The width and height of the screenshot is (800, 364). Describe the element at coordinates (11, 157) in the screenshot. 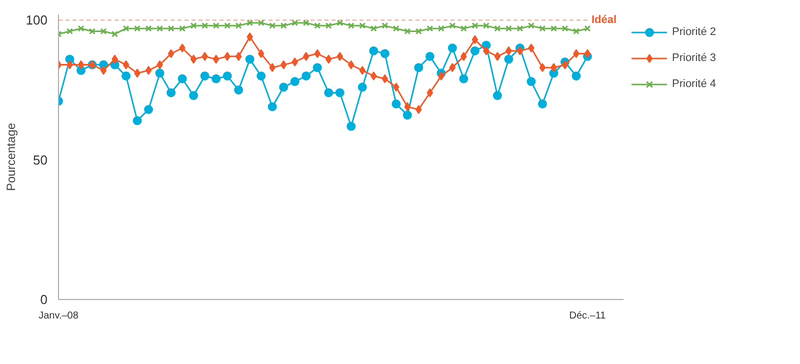

I see `y-axis-title: Pourcentage` at that location.